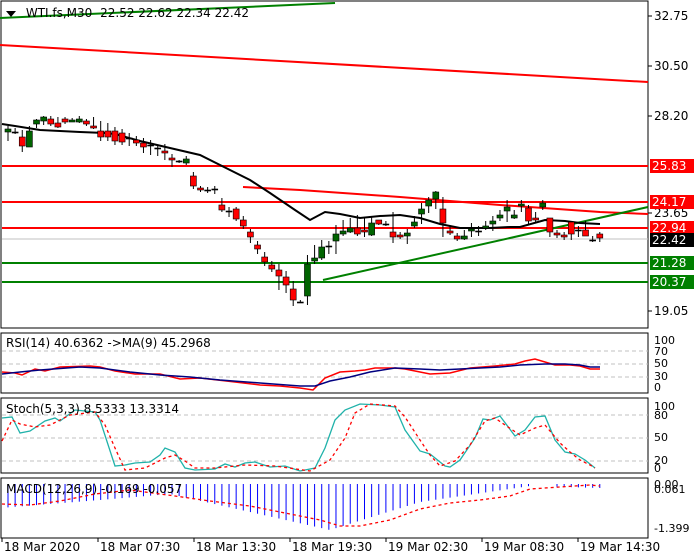  I want to click on stoch-tick: 20, so click(661, 460).